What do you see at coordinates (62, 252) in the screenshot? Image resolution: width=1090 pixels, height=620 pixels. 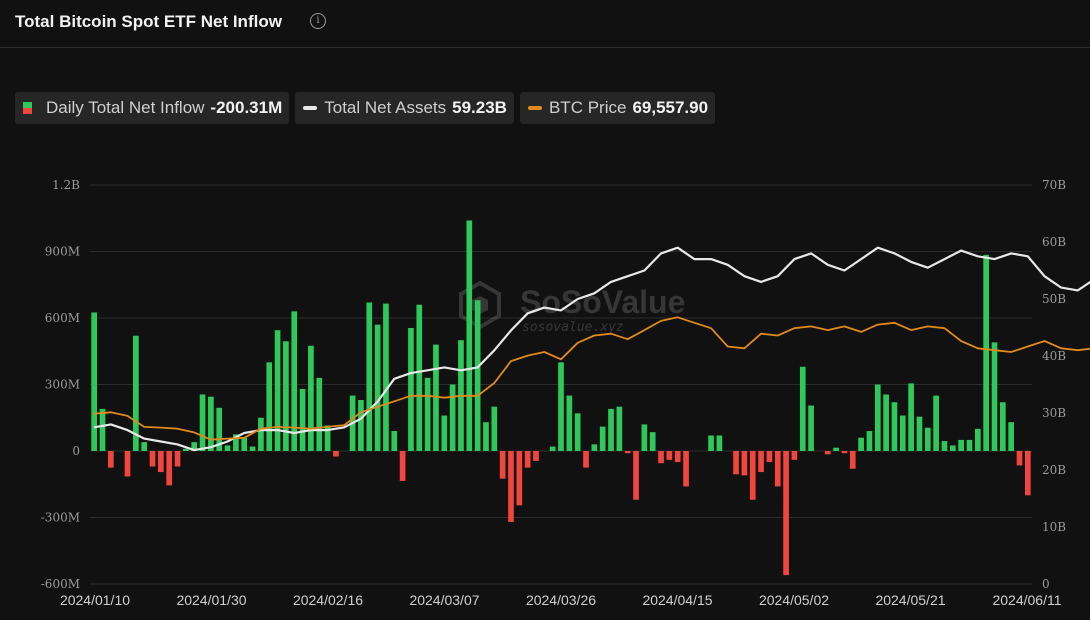 I see `y-left-tick-label: 900M` at bounding box center [62, 252].